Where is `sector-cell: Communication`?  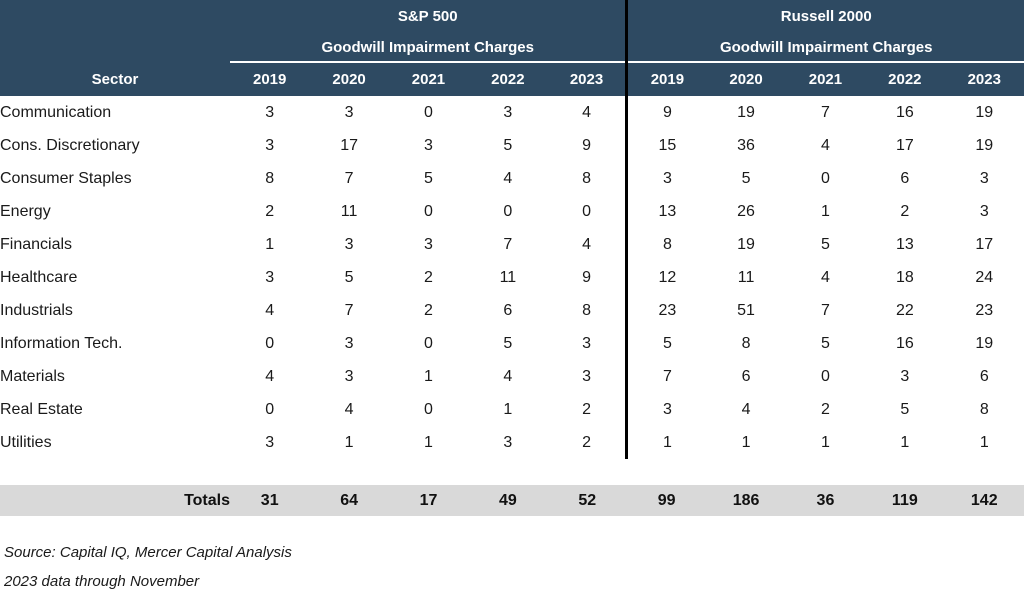
sector-cell: Communication is located at coordinates (115, 112).